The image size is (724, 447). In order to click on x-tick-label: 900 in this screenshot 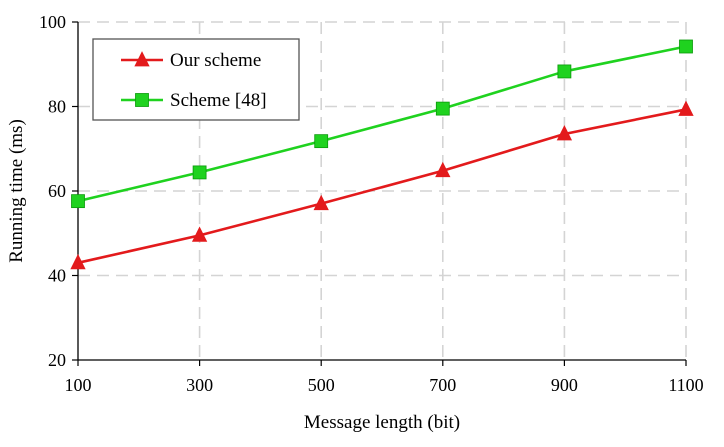, I will do `click(564, 385)`.